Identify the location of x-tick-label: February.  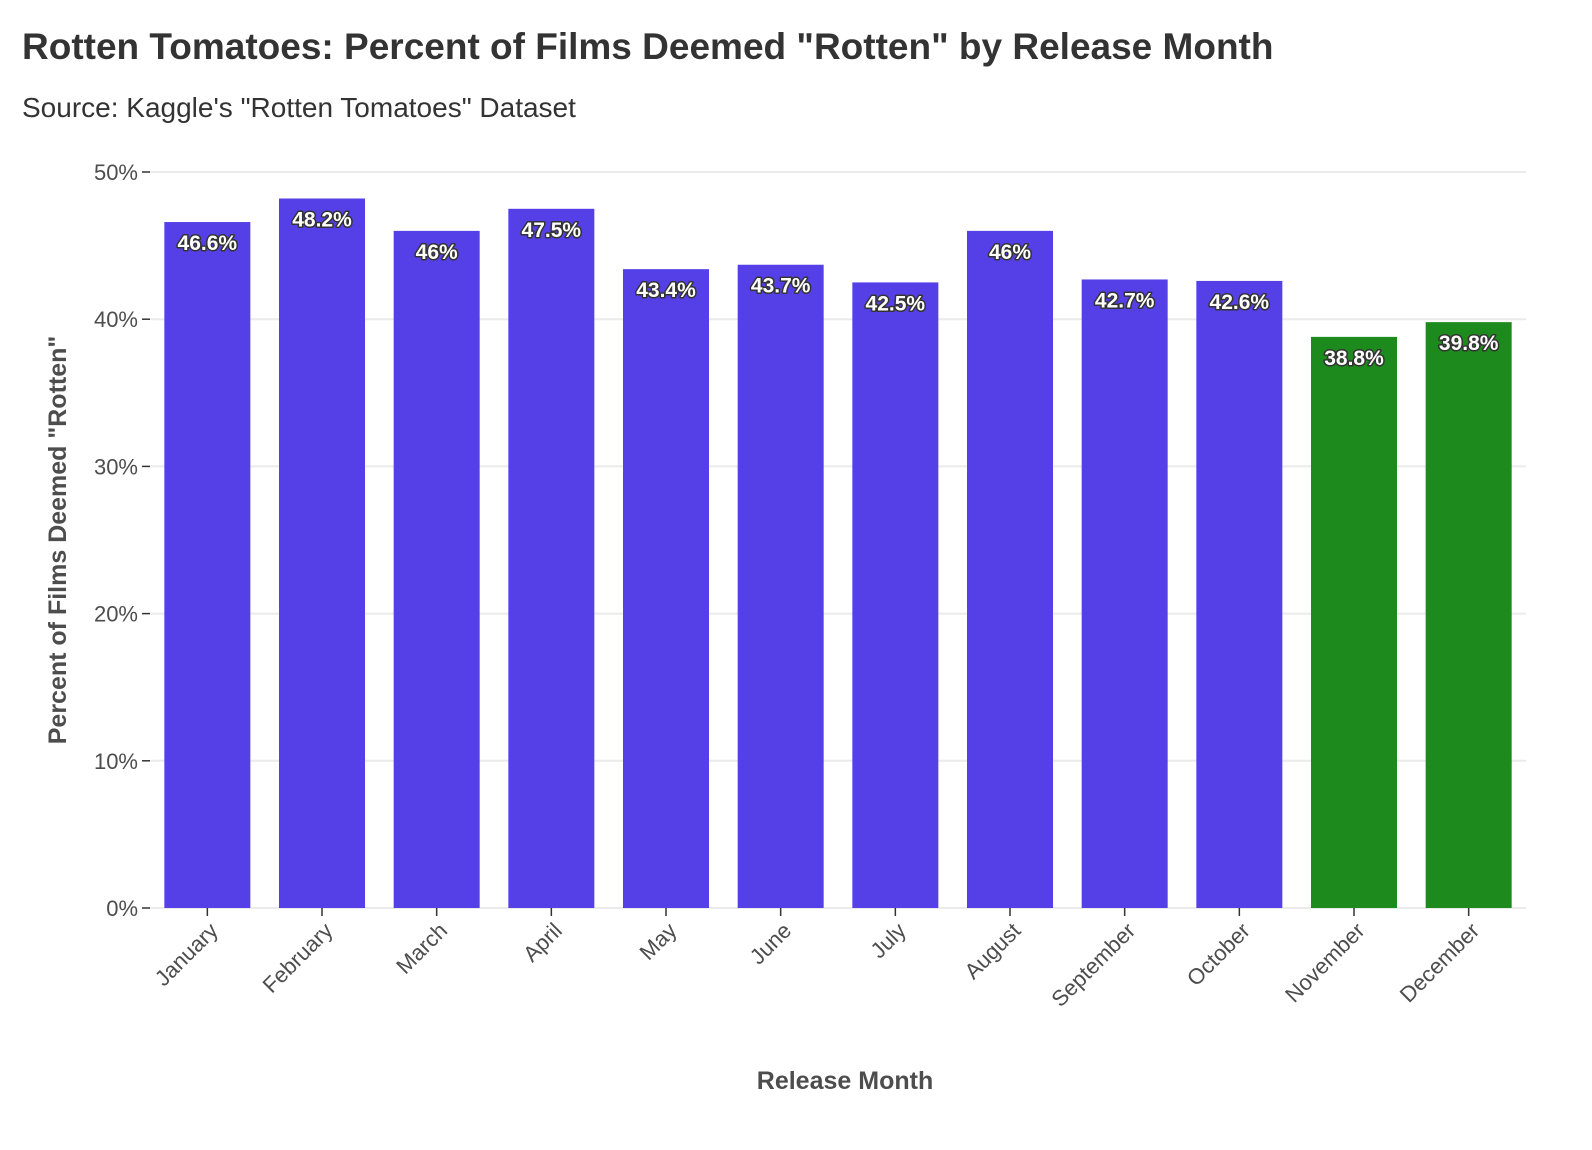
(298, 958).